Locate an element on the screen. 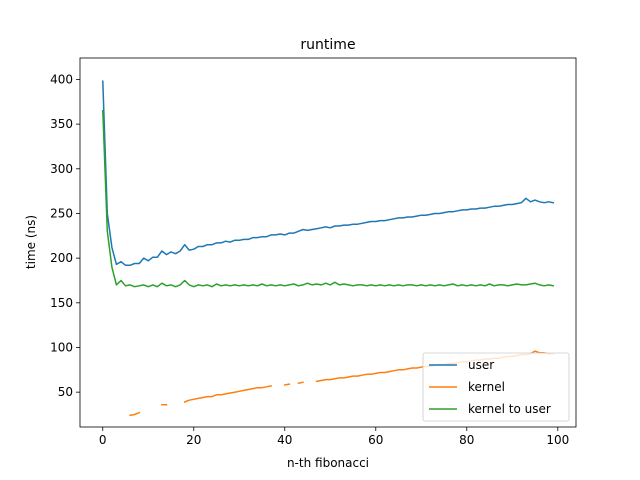  x-axis: 0 20 40 60 80 100 is located at coordinates (334, 437).